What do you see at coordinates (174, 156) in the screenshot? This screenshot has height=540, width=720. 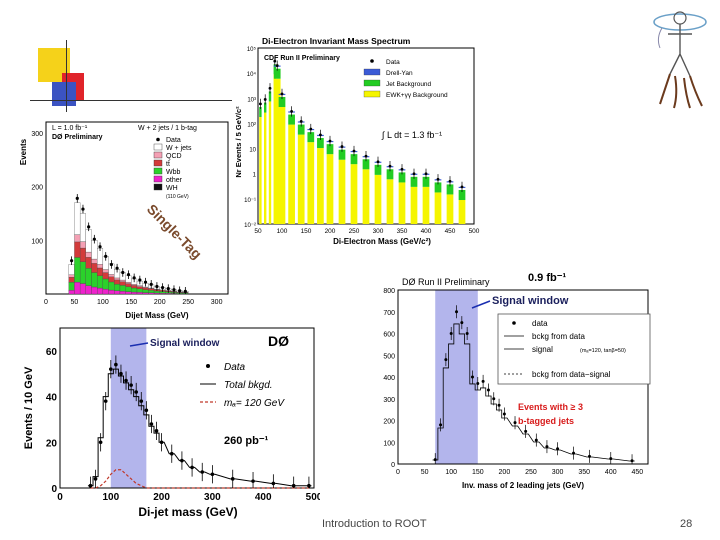 I see `legend-entry: QCD` at bounding box center [174, 156].